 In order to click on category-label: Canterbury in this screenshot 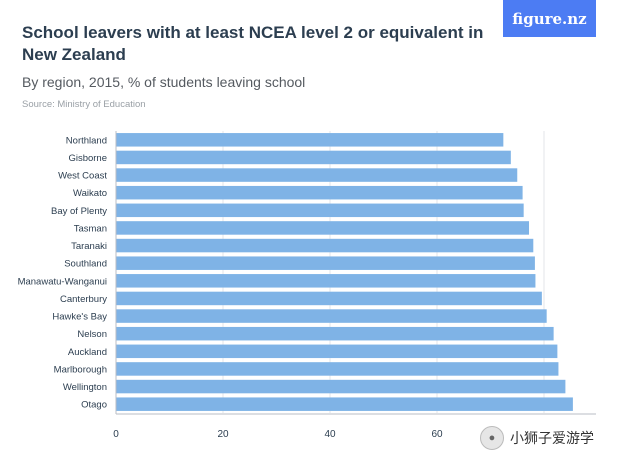, I will do `click(83, 299)`.